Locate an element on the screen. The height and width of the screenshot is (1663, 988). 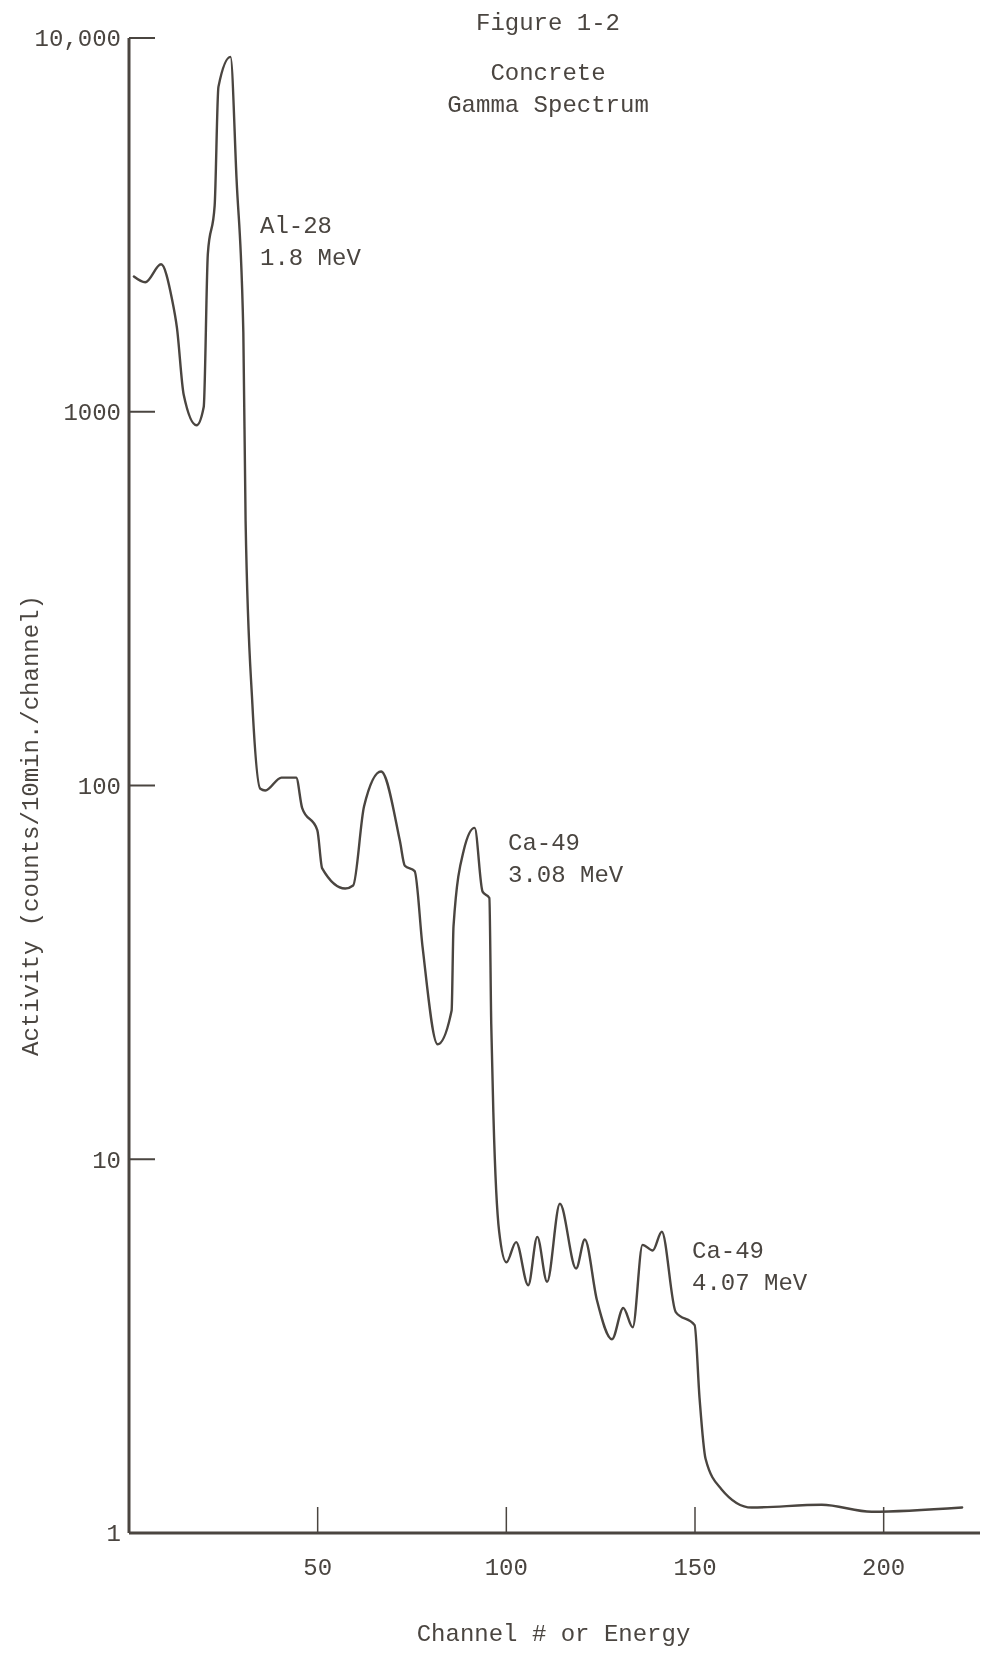
caption: Figure 1-2 is located at coordinates (548, 23).